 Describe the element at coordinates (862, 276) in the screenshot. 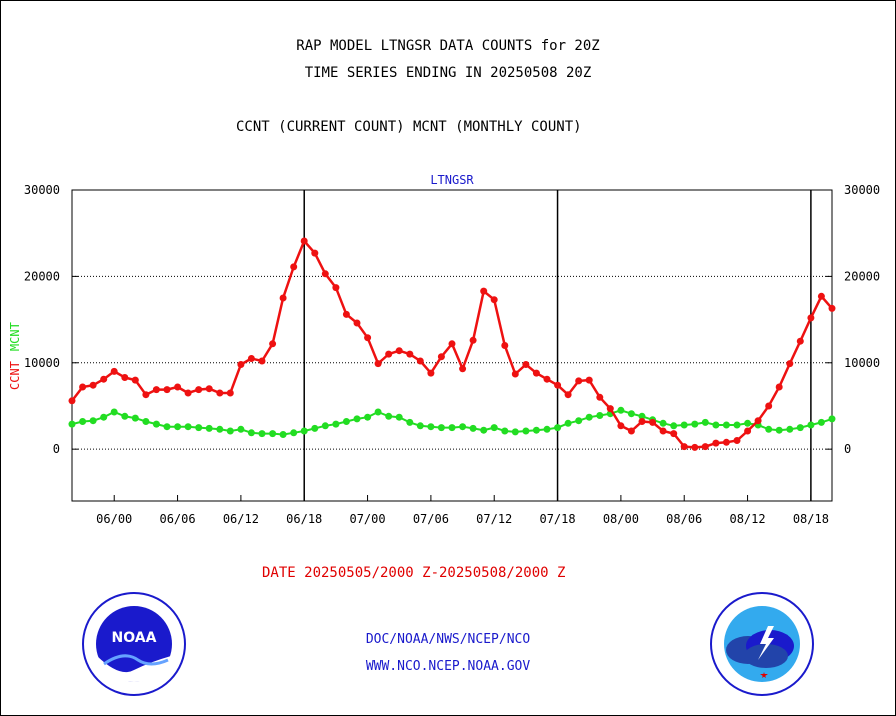

I see `y-tick-label-right: 20000` at that location.